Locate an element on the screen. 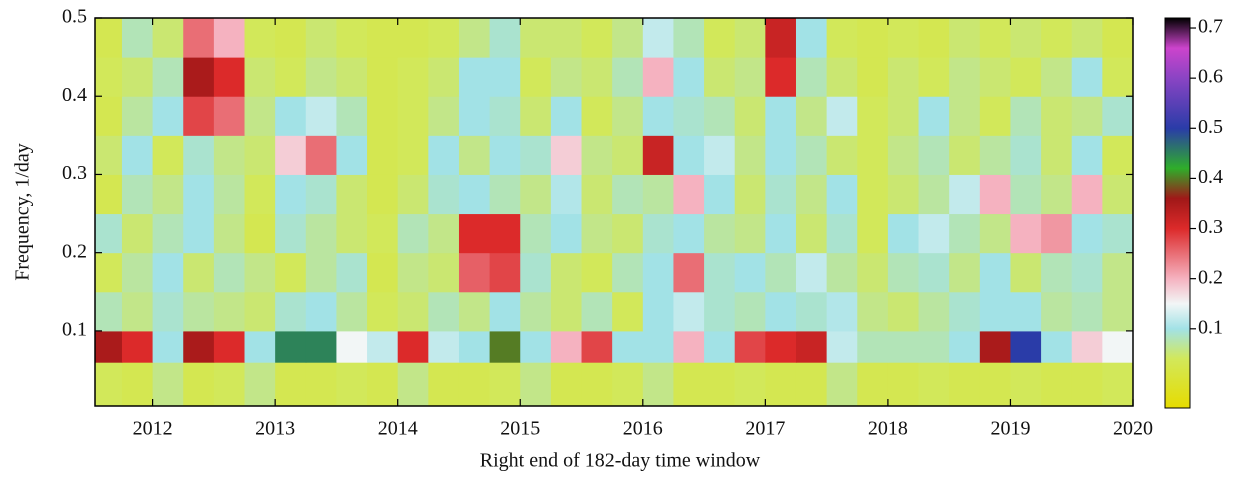  x-tick-label: 2015 is located at coordinates (520, 429).